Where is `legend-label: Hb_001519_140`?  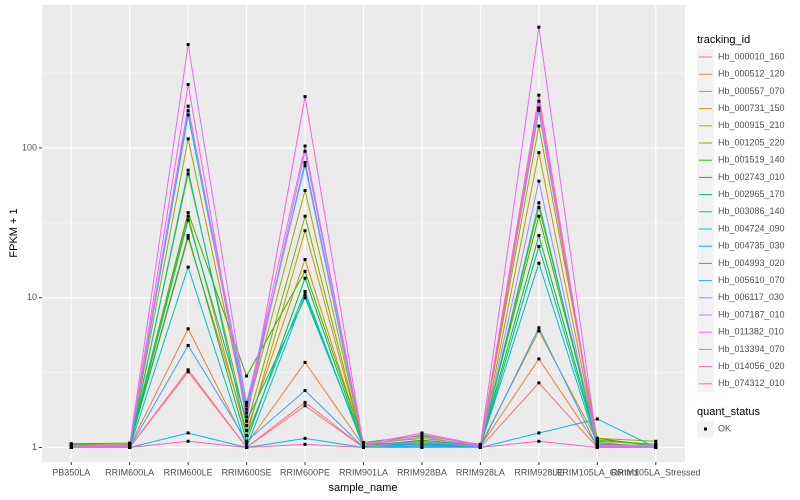
legend-label: Hb_001519_140 is located at coordinates (751, 160).